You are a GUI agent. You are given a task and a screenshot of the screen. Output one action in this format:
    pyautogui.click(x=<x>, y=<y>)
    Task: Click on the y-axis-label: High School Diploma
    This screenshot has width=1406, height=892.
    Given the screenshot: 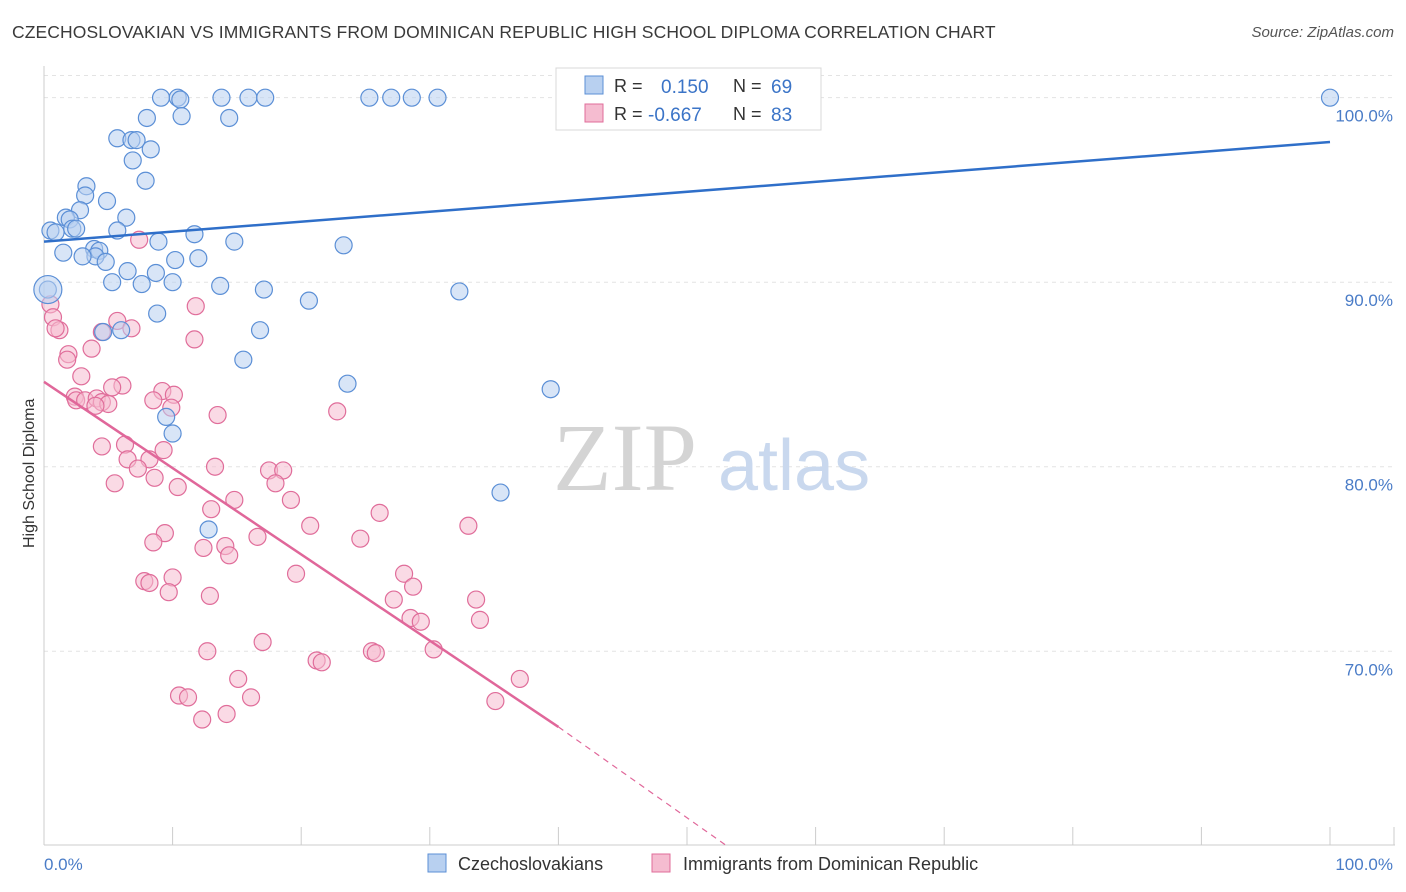 What is the action you would take?
    pyautogui.click(x=29, y=473)
    